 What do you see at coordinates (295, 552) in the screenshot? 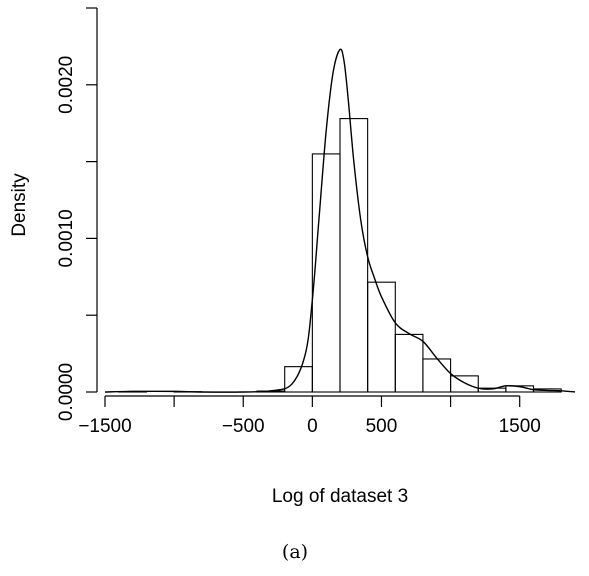
I see `figure-caption: (a)` at bounding box center [295, 552].